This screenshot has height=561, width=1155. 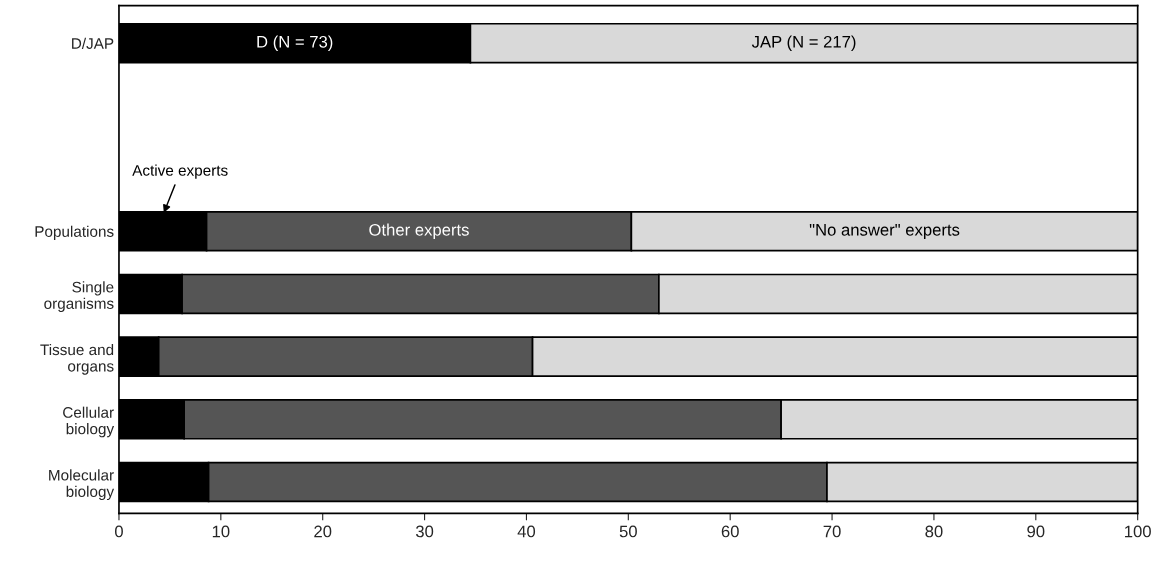 I want to click on series-label: "No answer" experts, so click(x=884, y=232).